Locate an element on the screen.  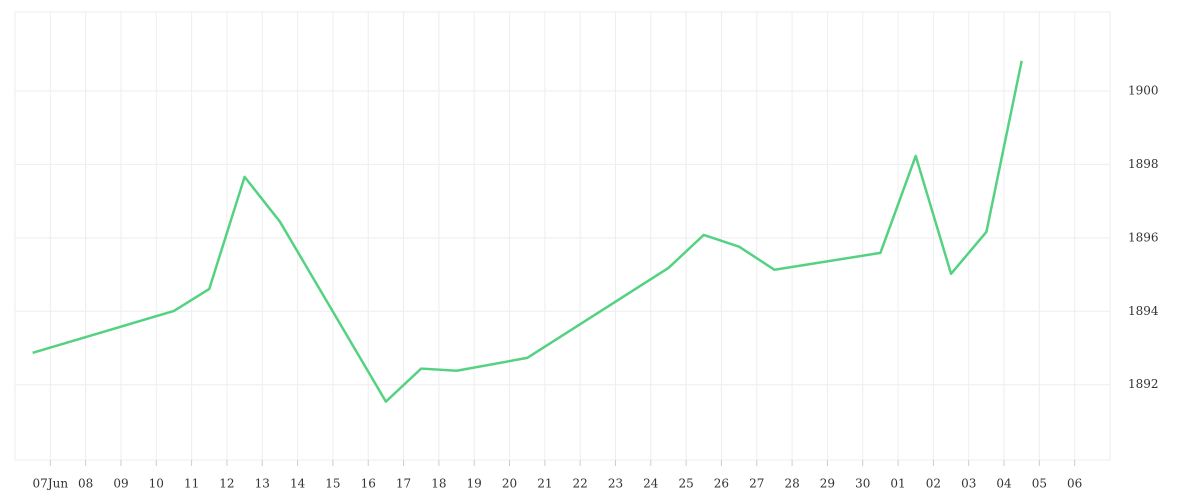
x-tick-label: 20 is located at coordinates (509, 484).